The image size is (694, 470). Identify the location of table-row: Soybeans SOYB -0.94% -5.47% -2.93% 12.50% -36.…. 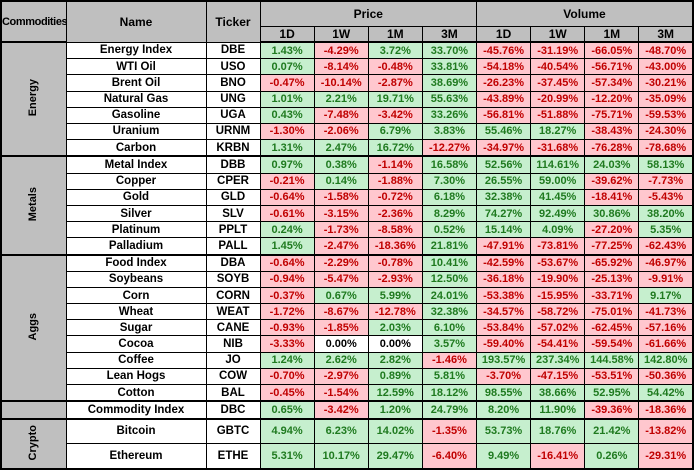
(347, 279).